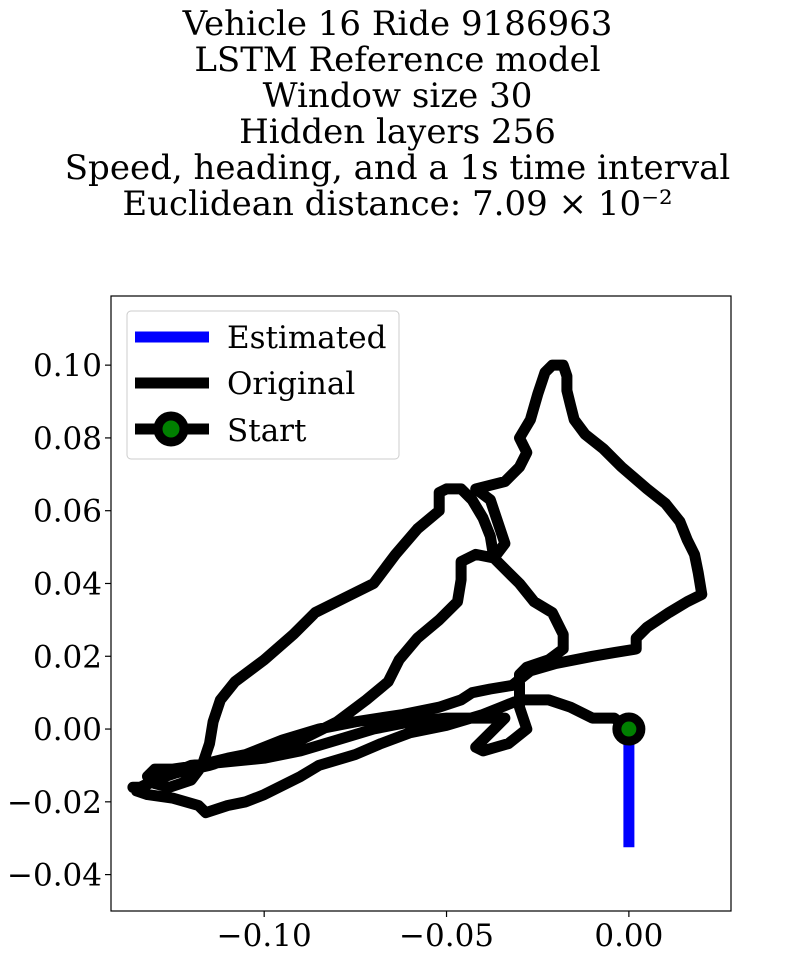 This screenshot has width=795, height=958. Describe the element at coordinates (397, 24) in the screenshot. I see `title-line-1: Vehicle 16 Ride 9186963` at that location.